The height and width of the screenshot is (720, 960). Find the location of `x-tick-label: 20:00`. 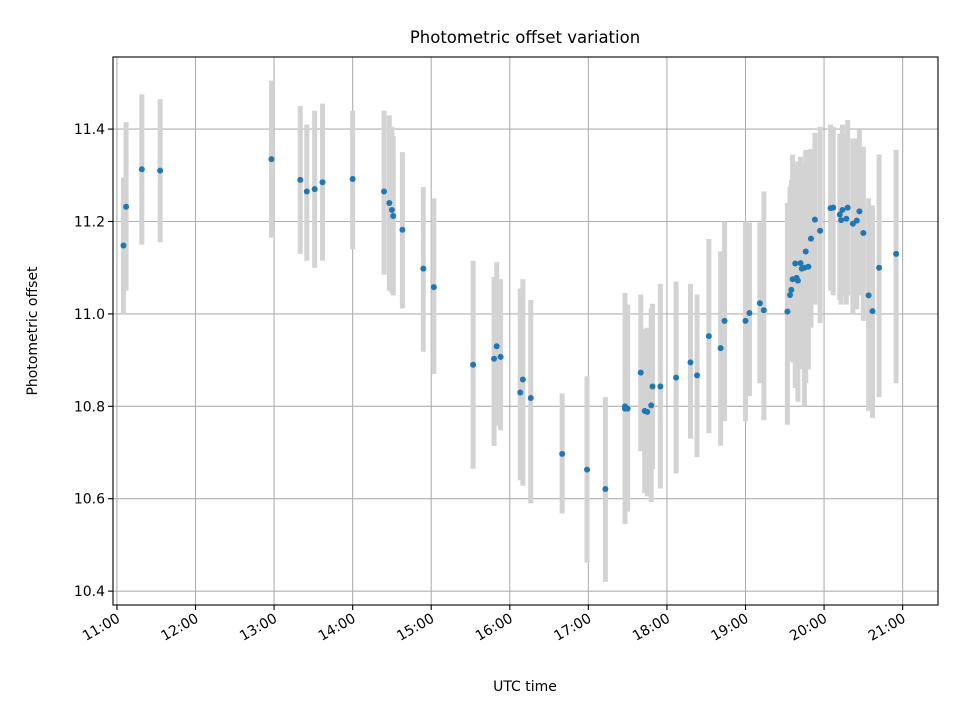

x-tick-label: 20:00 is located at coordinates (808, 628).